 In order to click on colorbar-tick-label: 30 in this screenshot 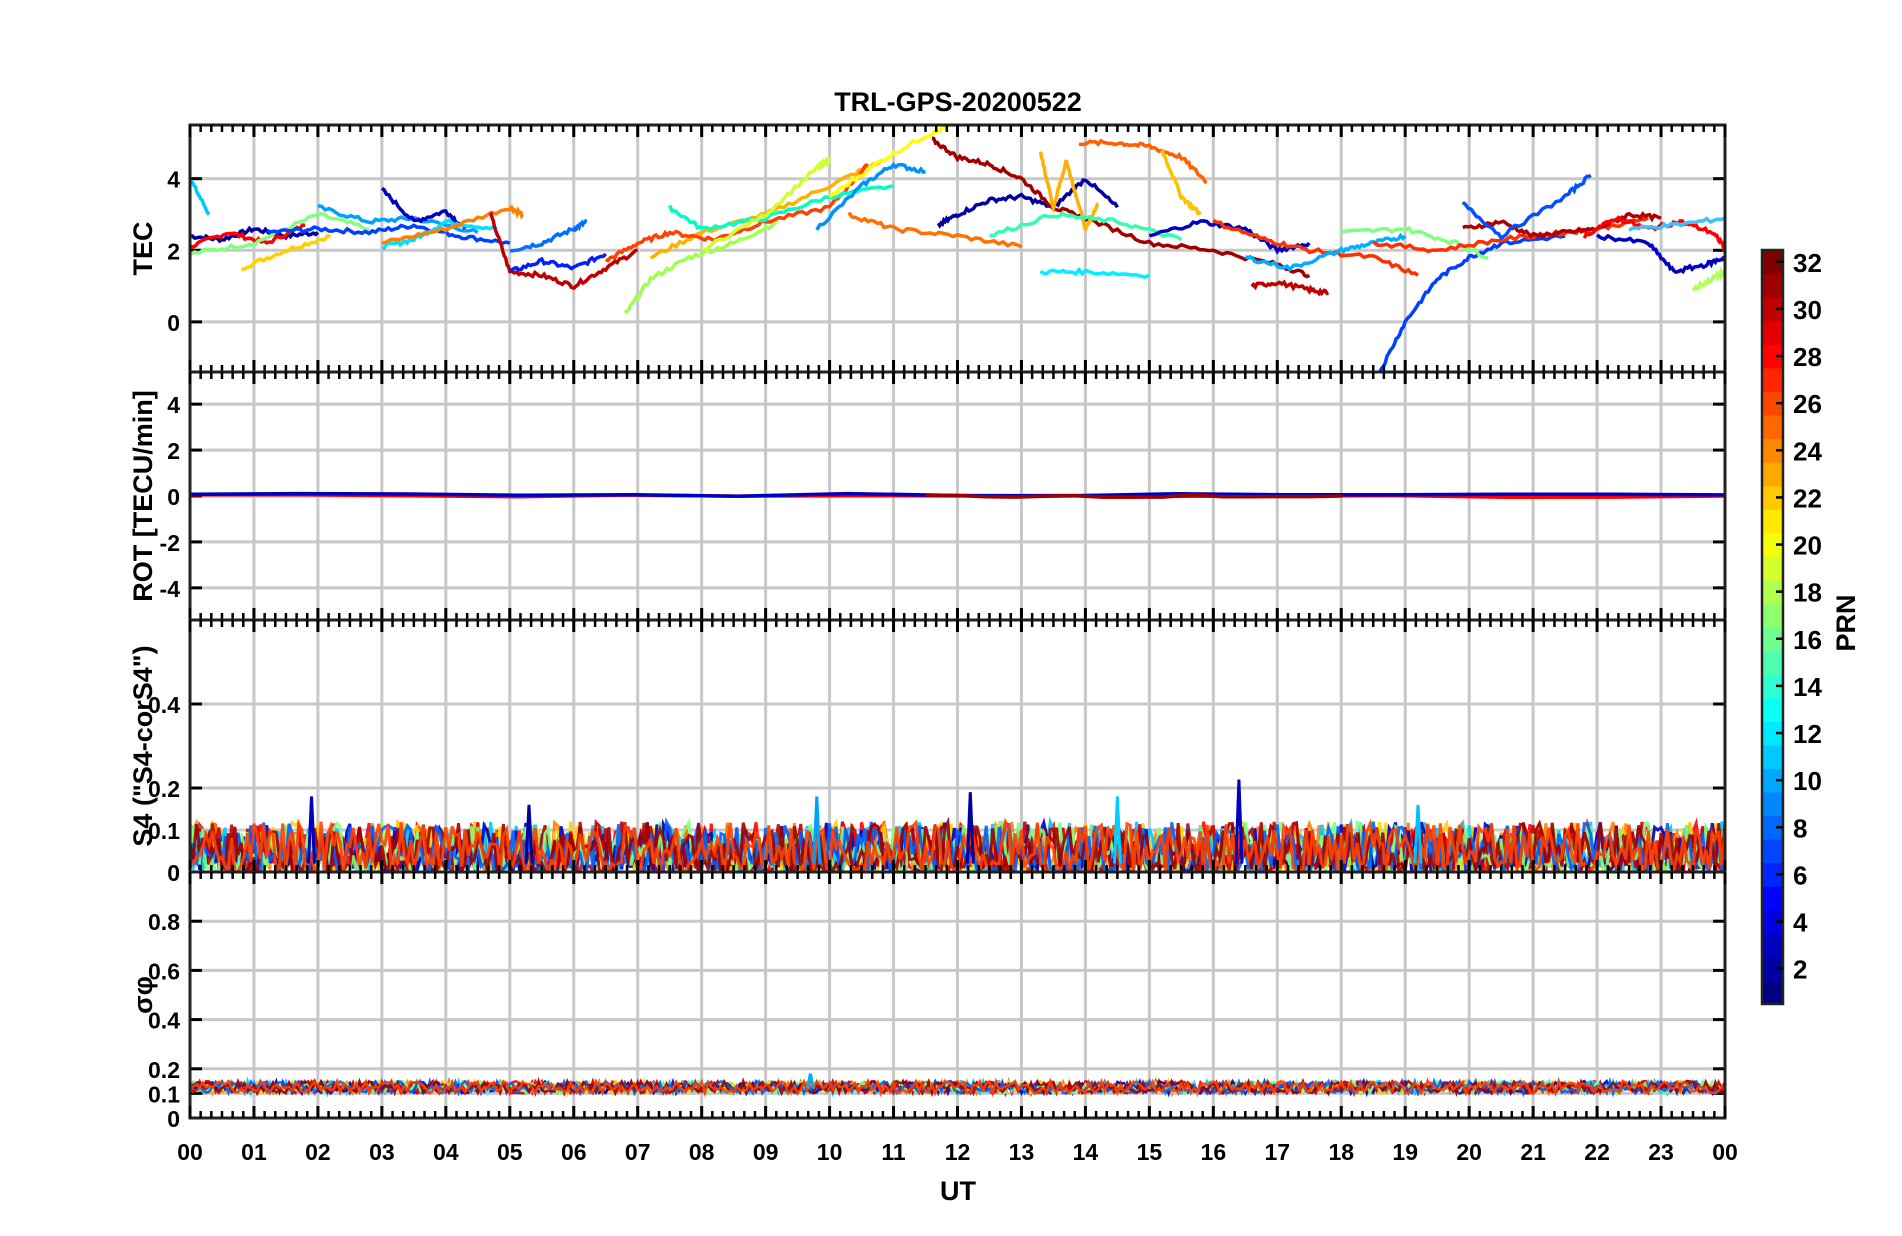, I will do `click(1807, 310)`.